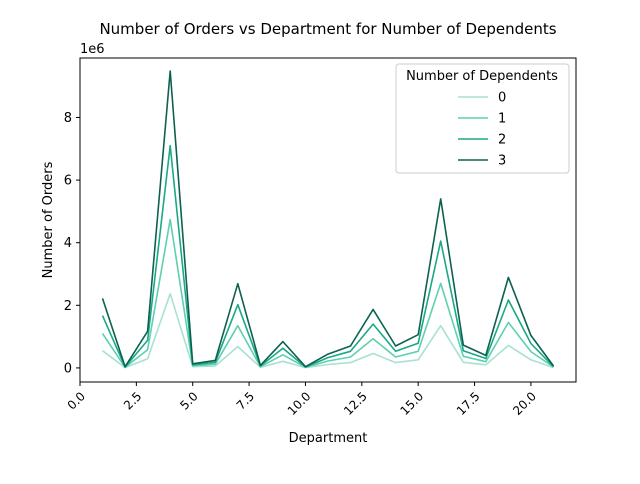  I want to click on x-tick-label: 7.5, so click(245, 400).